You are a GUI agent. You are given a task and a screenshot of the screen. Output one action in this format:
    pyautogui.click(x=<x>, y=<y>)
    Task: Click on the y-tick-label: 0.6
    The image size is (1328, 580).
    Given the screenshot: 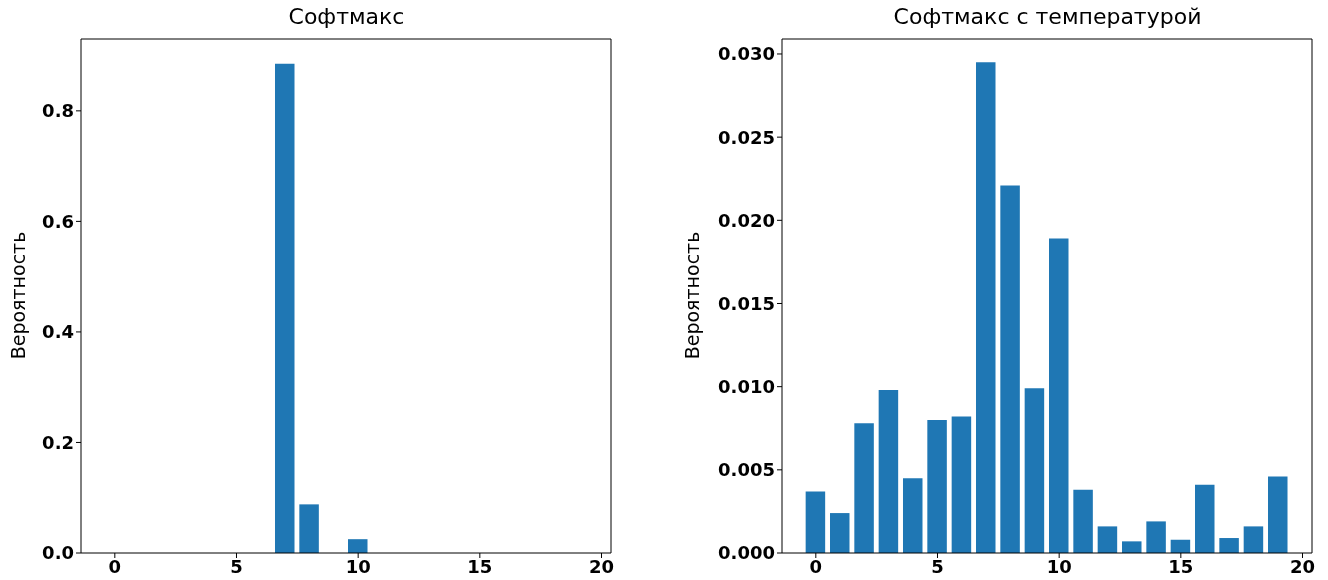 What is the action you would take?
    pyautogui.click(x=58, y=221)
    